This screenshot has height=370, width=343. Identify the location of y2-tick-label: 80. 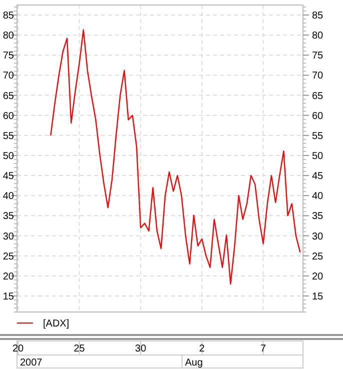
(318, 36).